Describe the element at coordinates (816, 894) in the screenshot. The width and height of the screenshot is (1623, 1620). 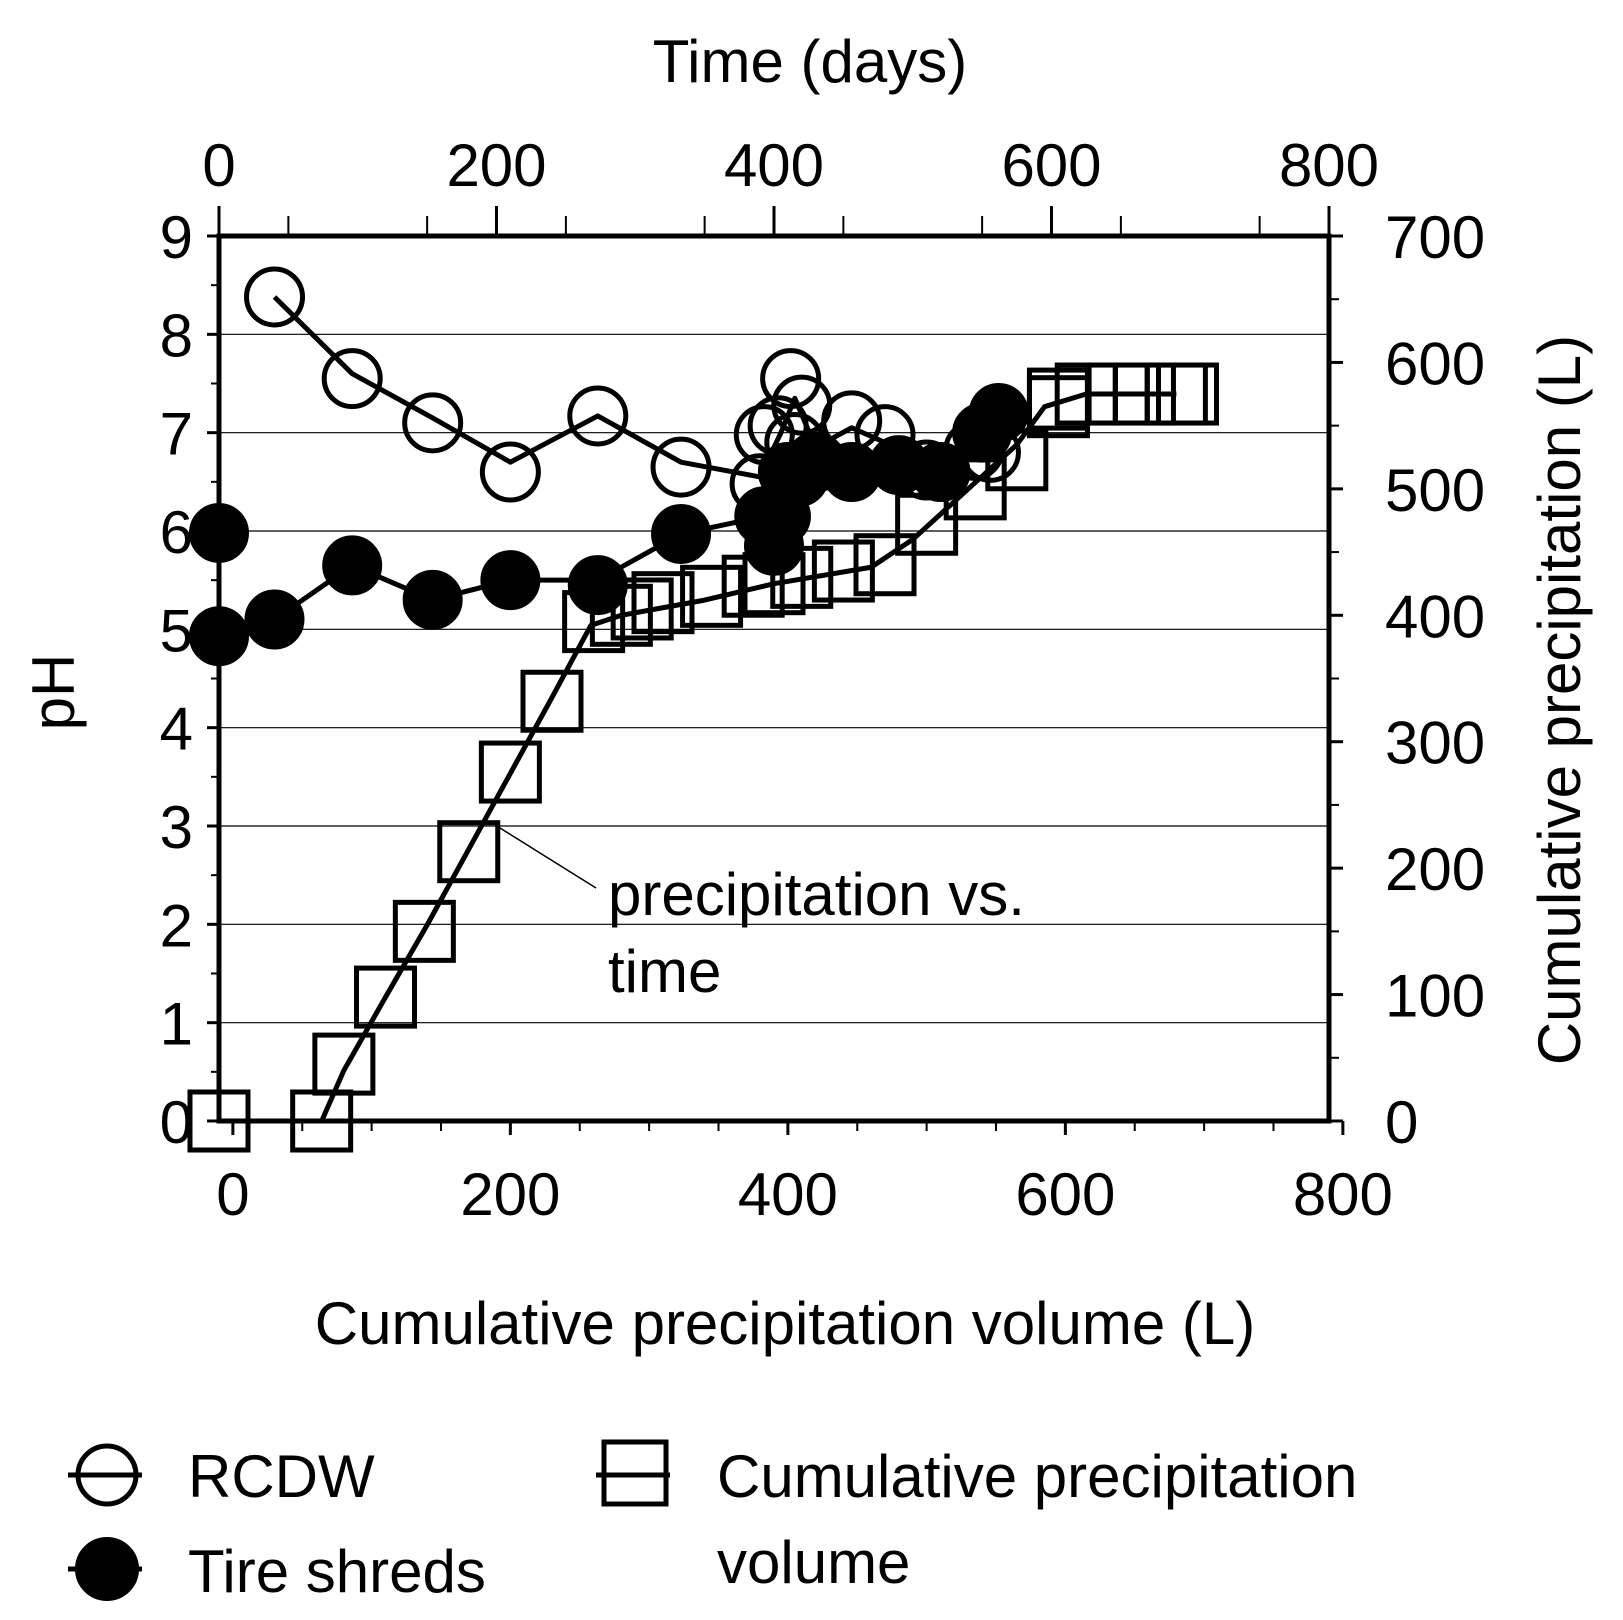
I see `annotation-line-1: precipitation vs.` at that location.